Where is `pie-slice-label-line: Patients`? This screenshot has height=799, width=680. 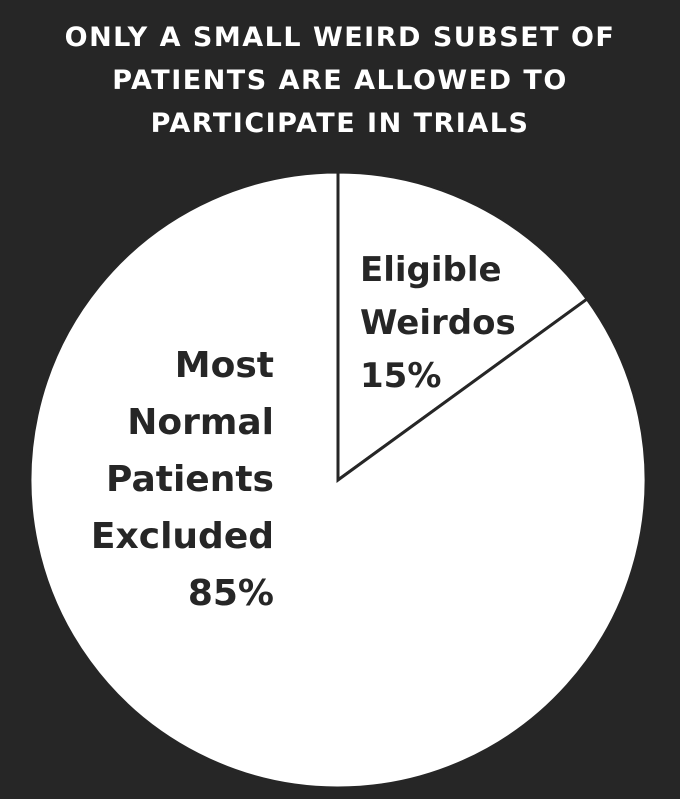
pie-slice-label-line: Patients is located at coordinates (190, 479).